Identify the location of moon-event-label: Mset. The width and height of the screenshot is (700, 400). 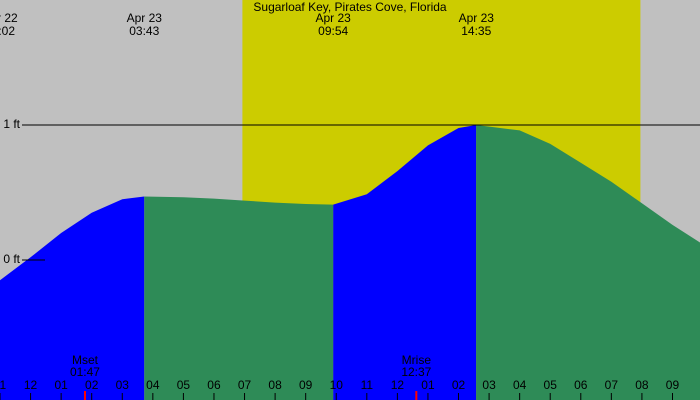
(85, 360).